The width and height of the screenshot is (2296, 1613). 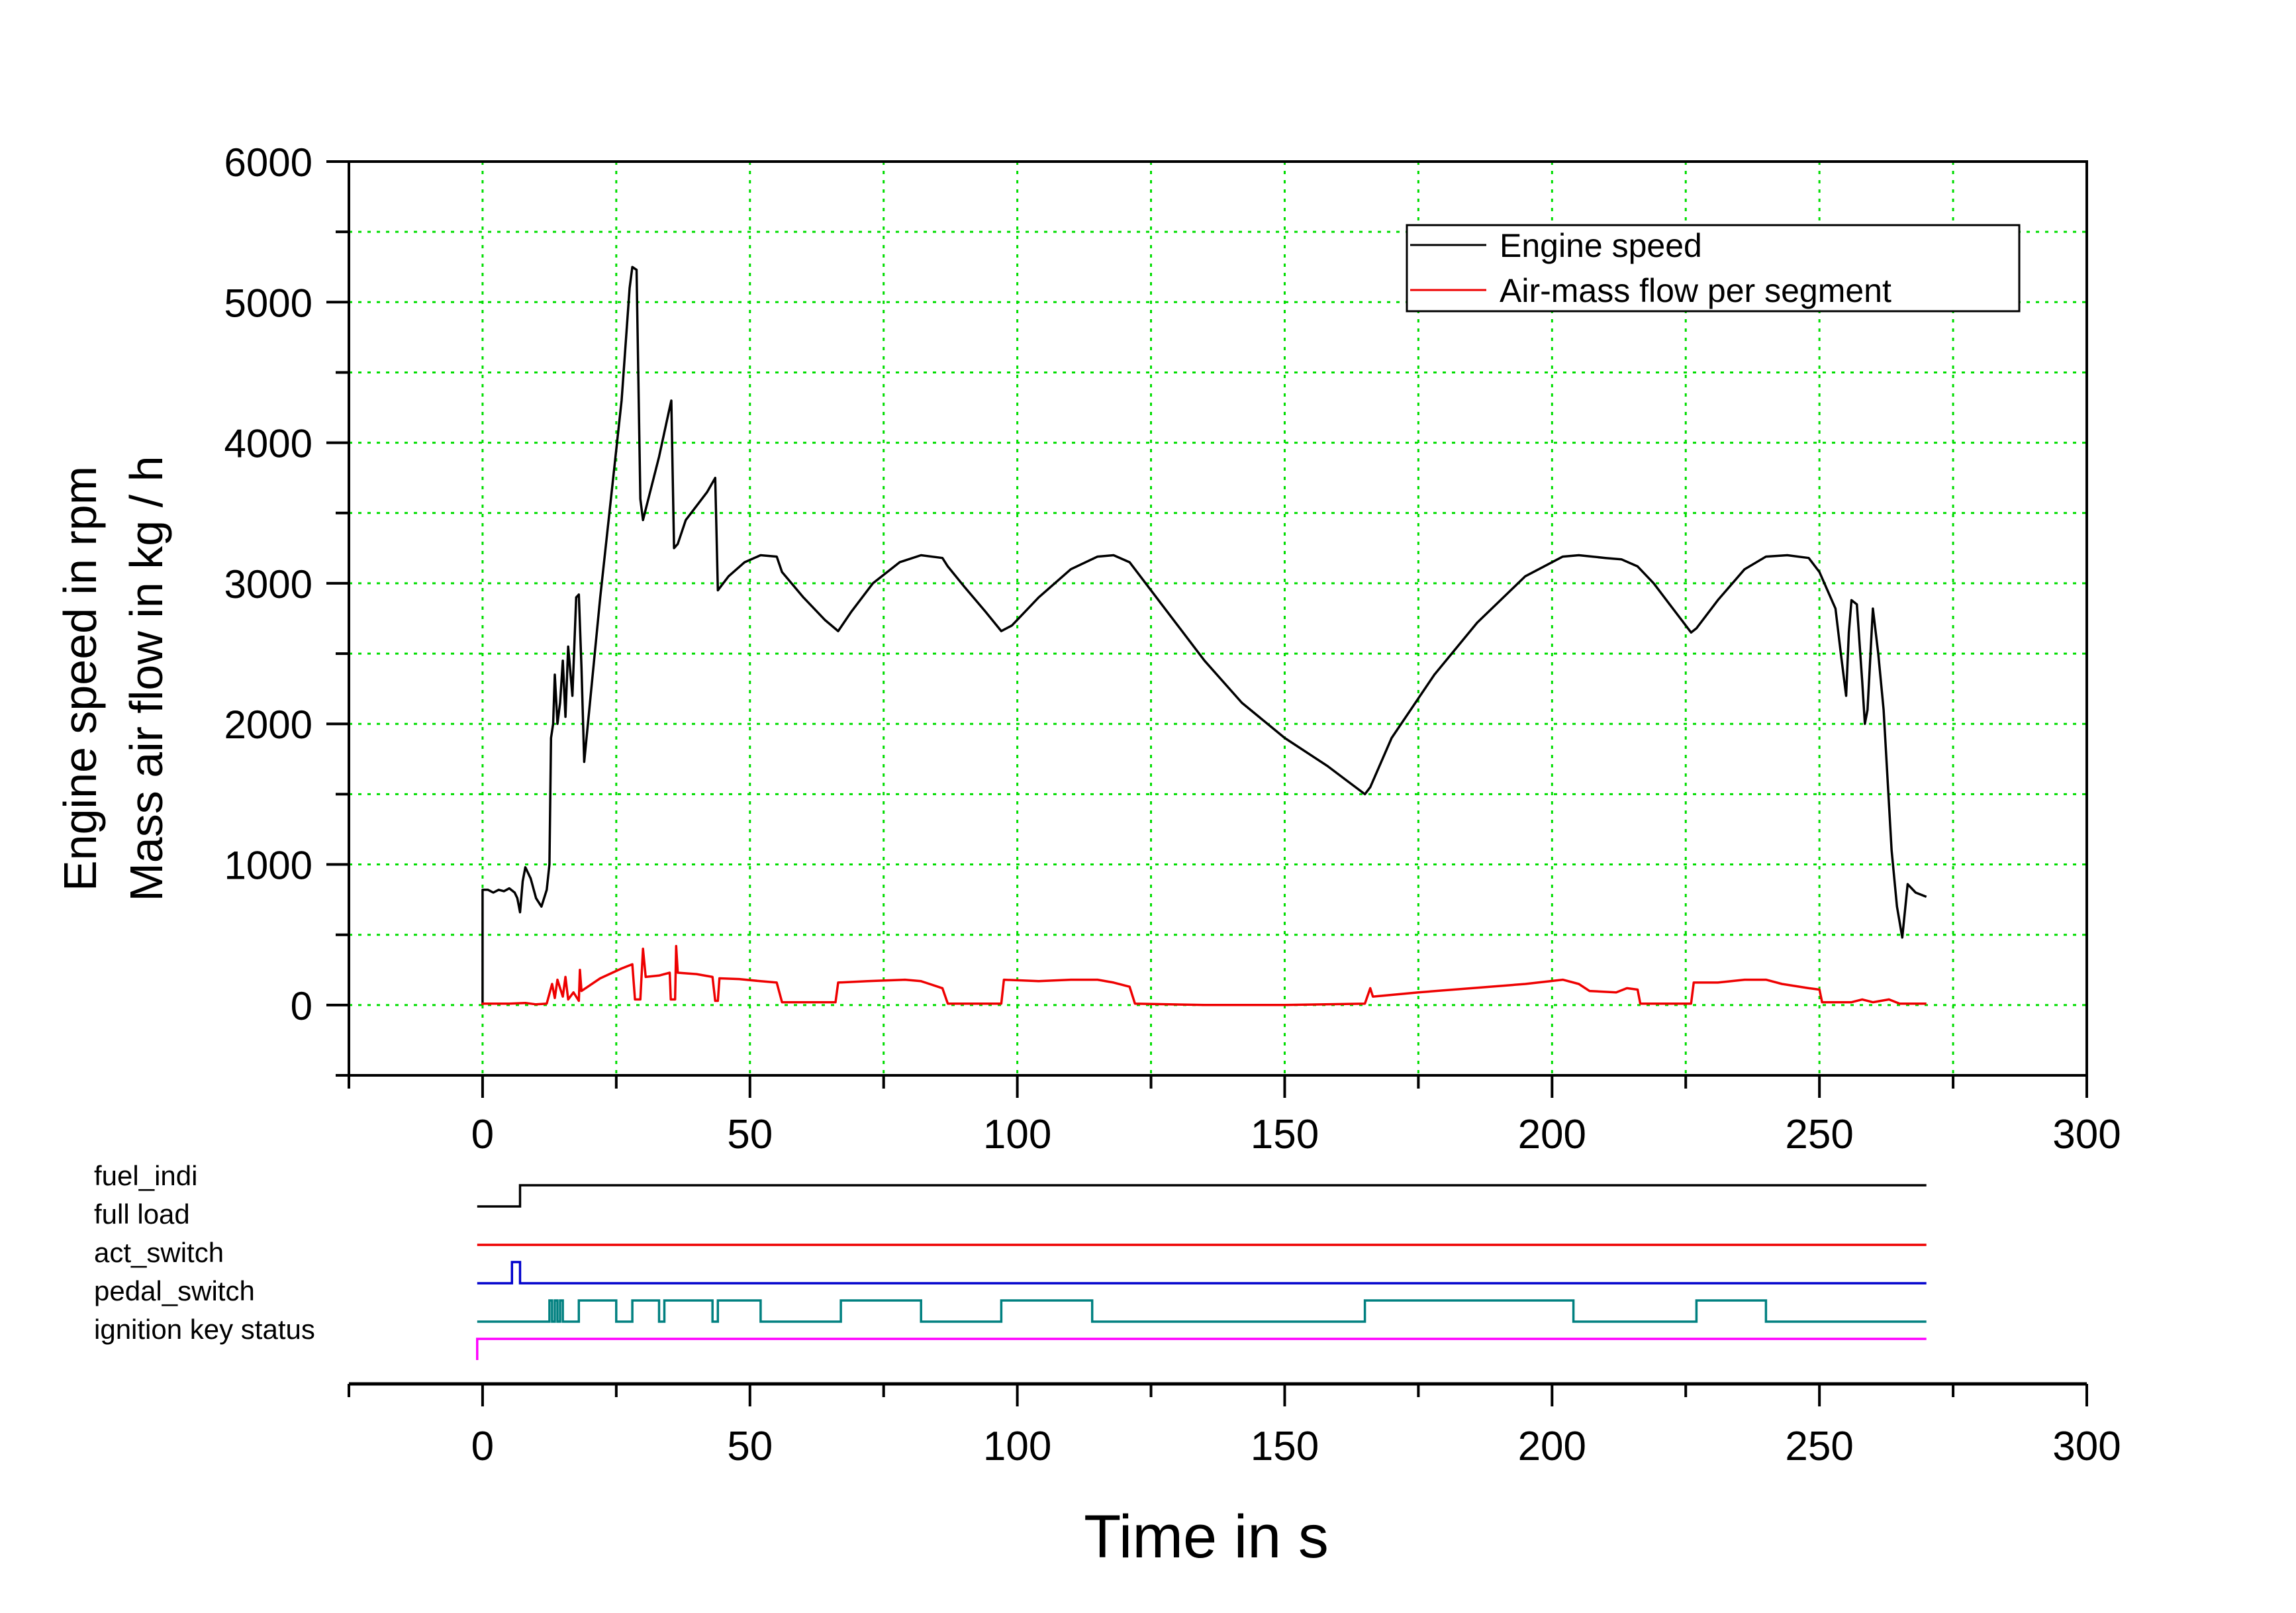 I want to click on bottom-time-axis: 0 50 100 150 200 250 300, so click(x=1234, y=1426).